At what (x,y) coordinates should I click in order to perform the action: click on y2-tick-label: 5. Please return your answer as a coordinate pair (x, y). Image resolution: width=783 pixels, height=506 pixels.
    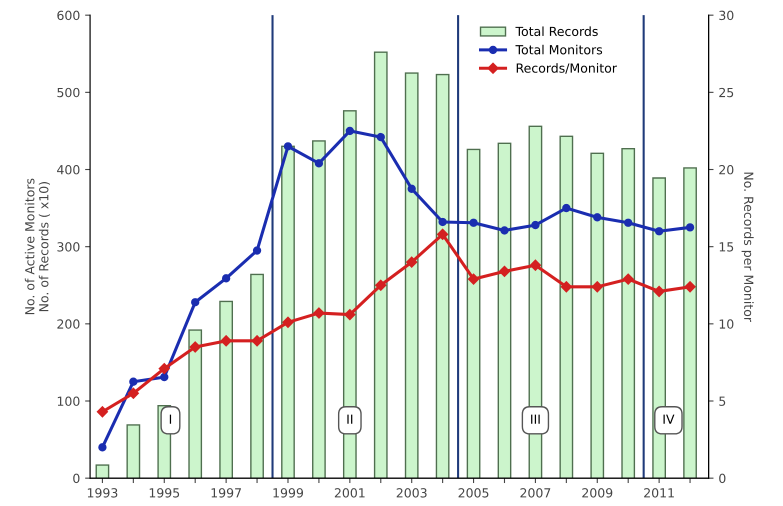
    Looking at the image, I should click on (722, 401).